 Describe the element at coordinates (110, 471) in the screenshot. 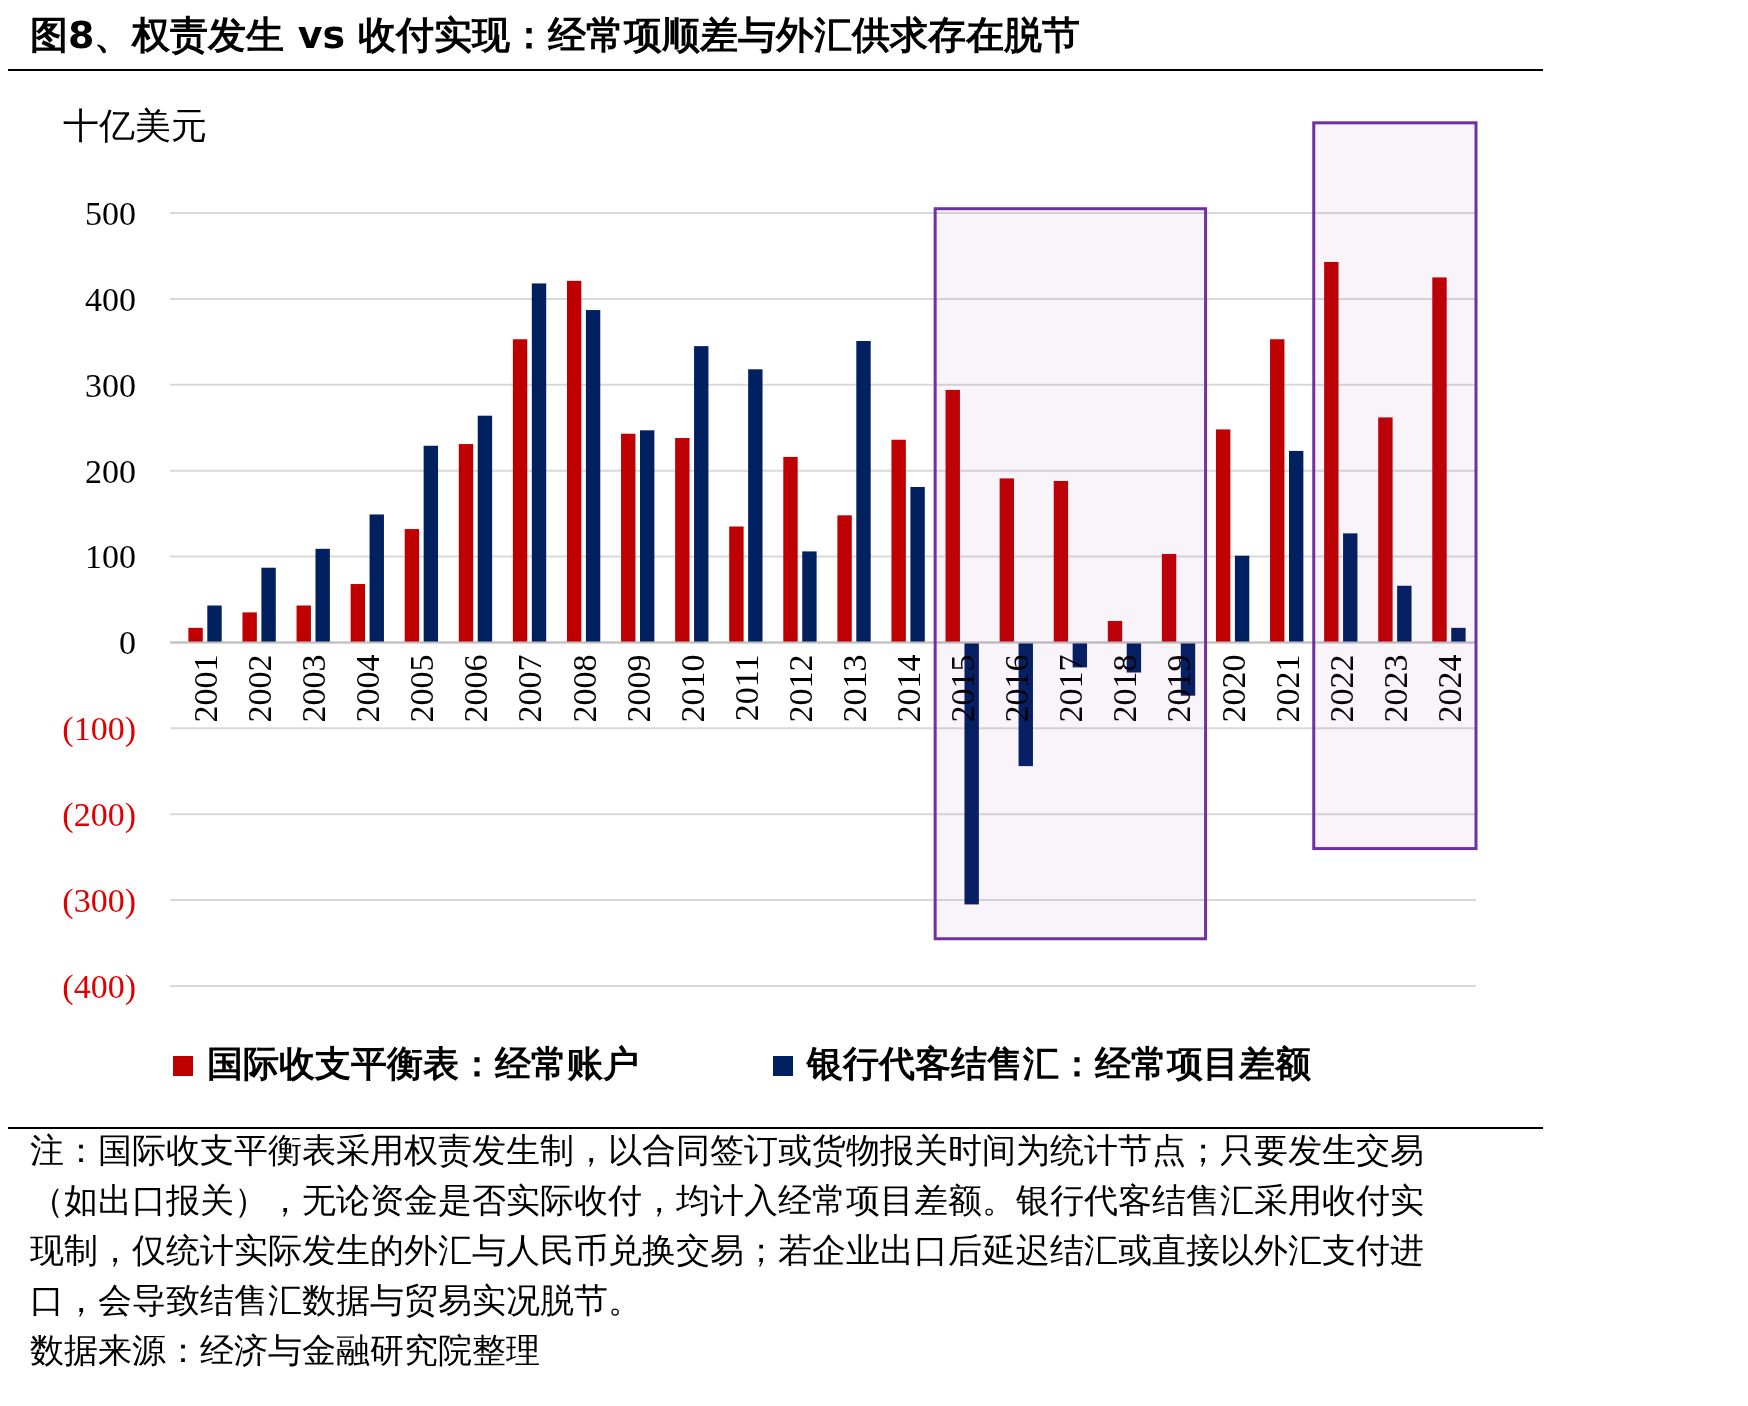

I see `y-tick-label: 200` at that location.